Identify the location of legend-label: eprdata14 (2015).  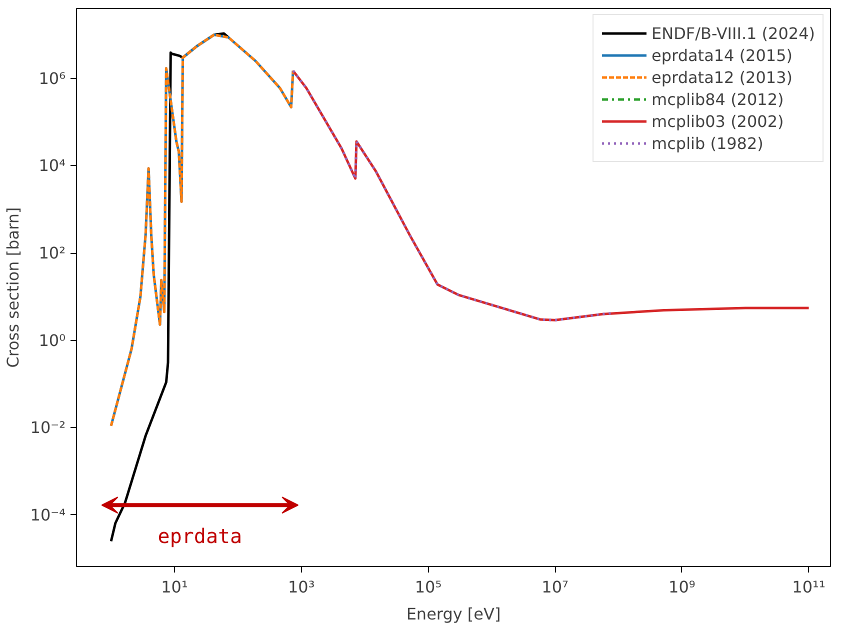
(722, 55).